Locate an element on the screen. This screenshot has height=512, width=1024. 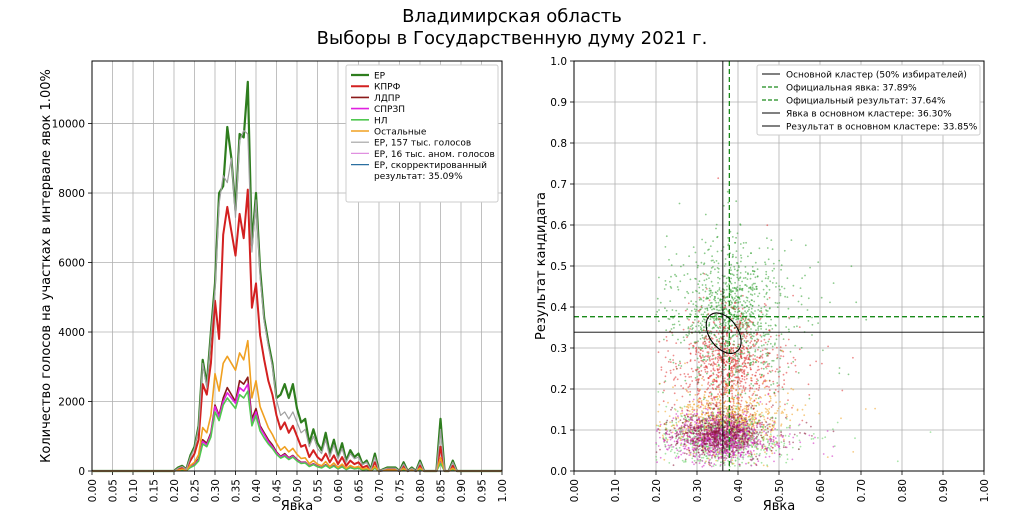
legend-label: ЕР, скорректированный is located at coordinates (430, 166).